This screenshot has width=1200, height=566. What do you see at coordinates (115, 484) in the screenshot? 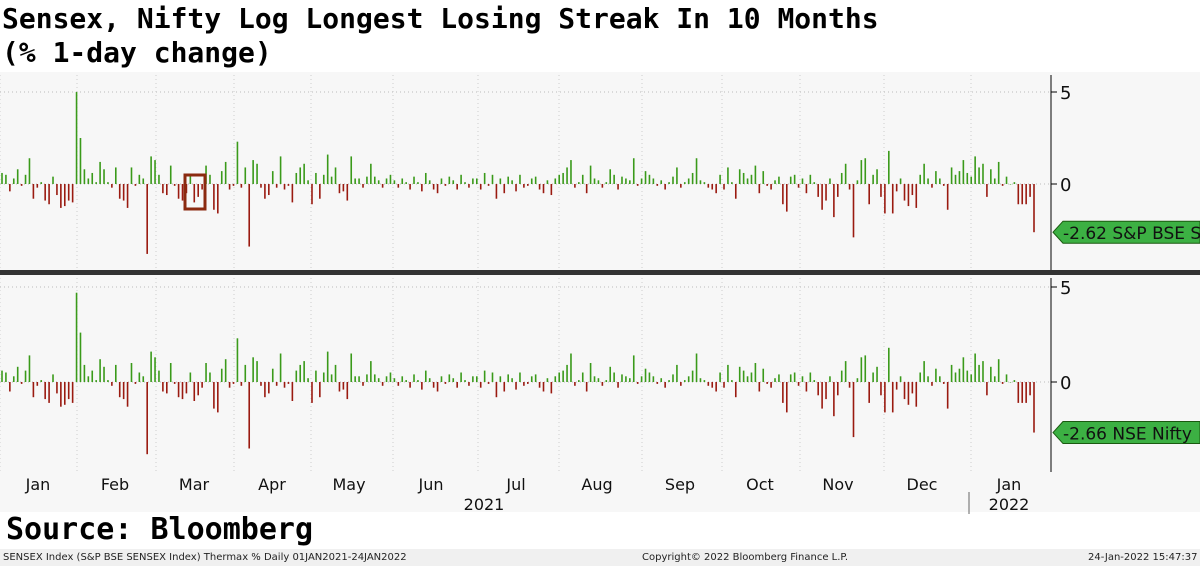
I see `x-tick-label: Feb` at bounding box center [115, 484].